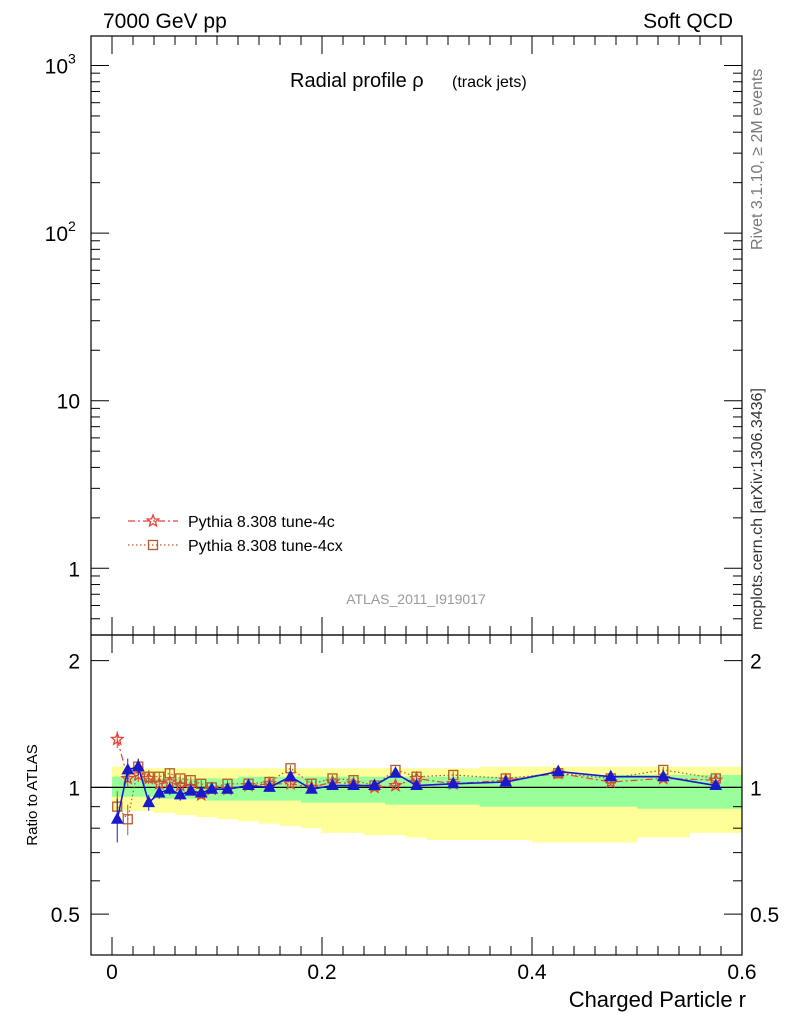  Describe the element at coordinates (74, 569) in the screenshot. I see `main-y-tick-label: 1` at that location.